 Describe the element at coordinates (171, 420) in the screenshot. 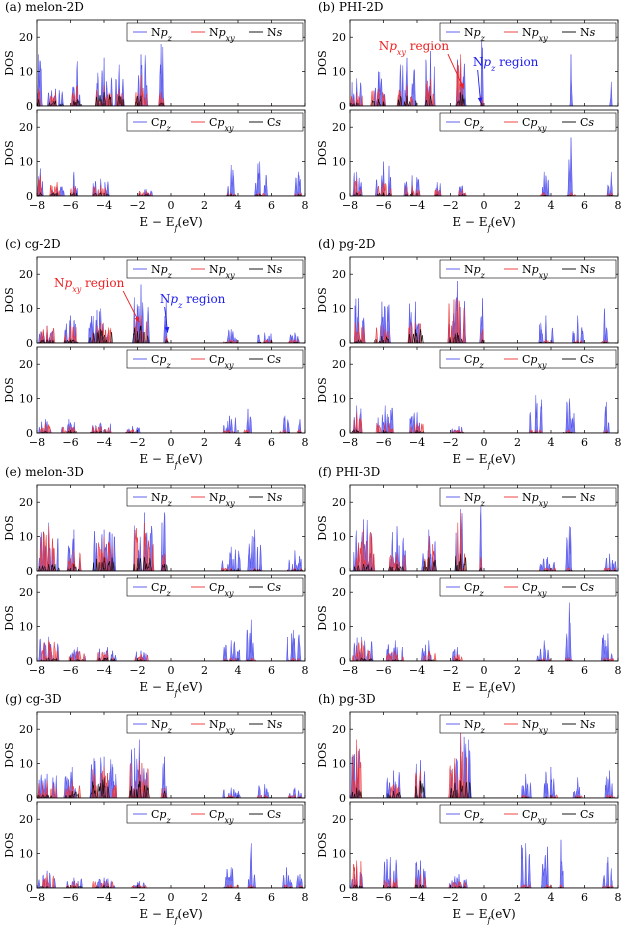

I see `panel-c-subplot-2-traces` at that location.